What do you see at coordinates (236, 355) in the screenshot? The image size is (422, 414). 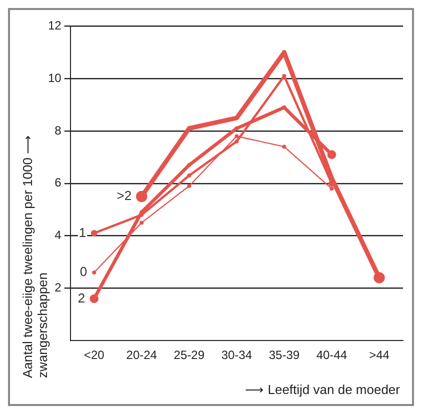 I see `x-tick-label: 30-34` at bounding box center [236, 355].